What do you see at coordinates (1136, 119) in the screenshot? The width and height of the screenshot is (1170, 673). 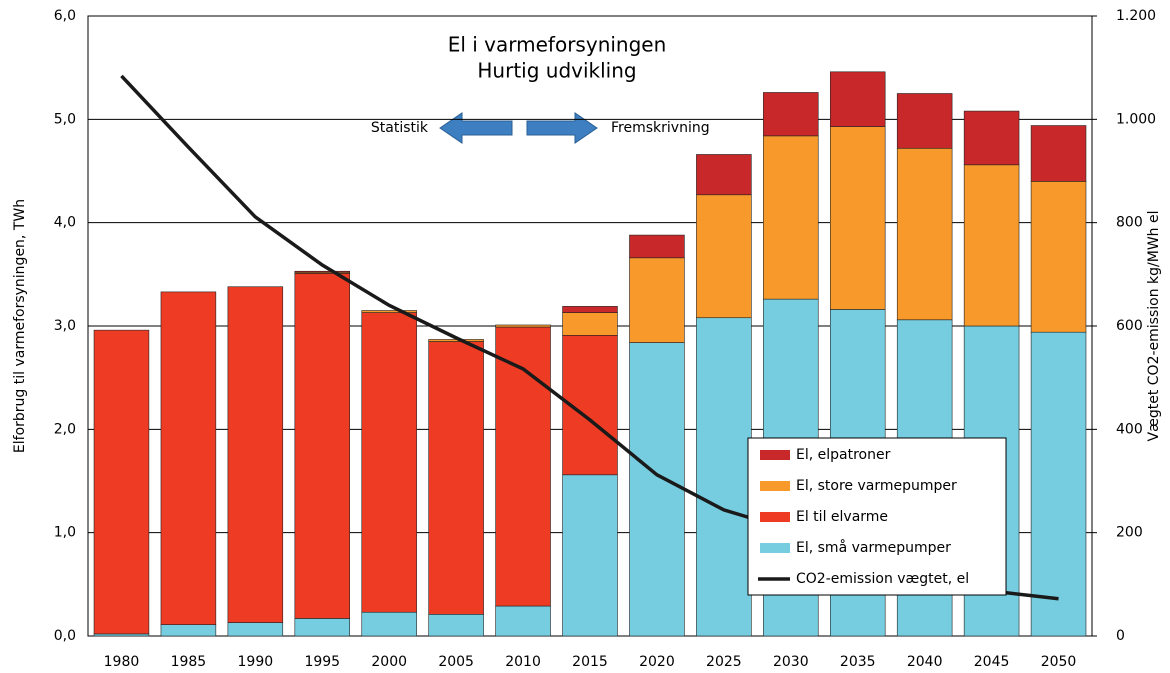 I see `y2-tick-label: 1.000` at bounding box center [1136, 119].